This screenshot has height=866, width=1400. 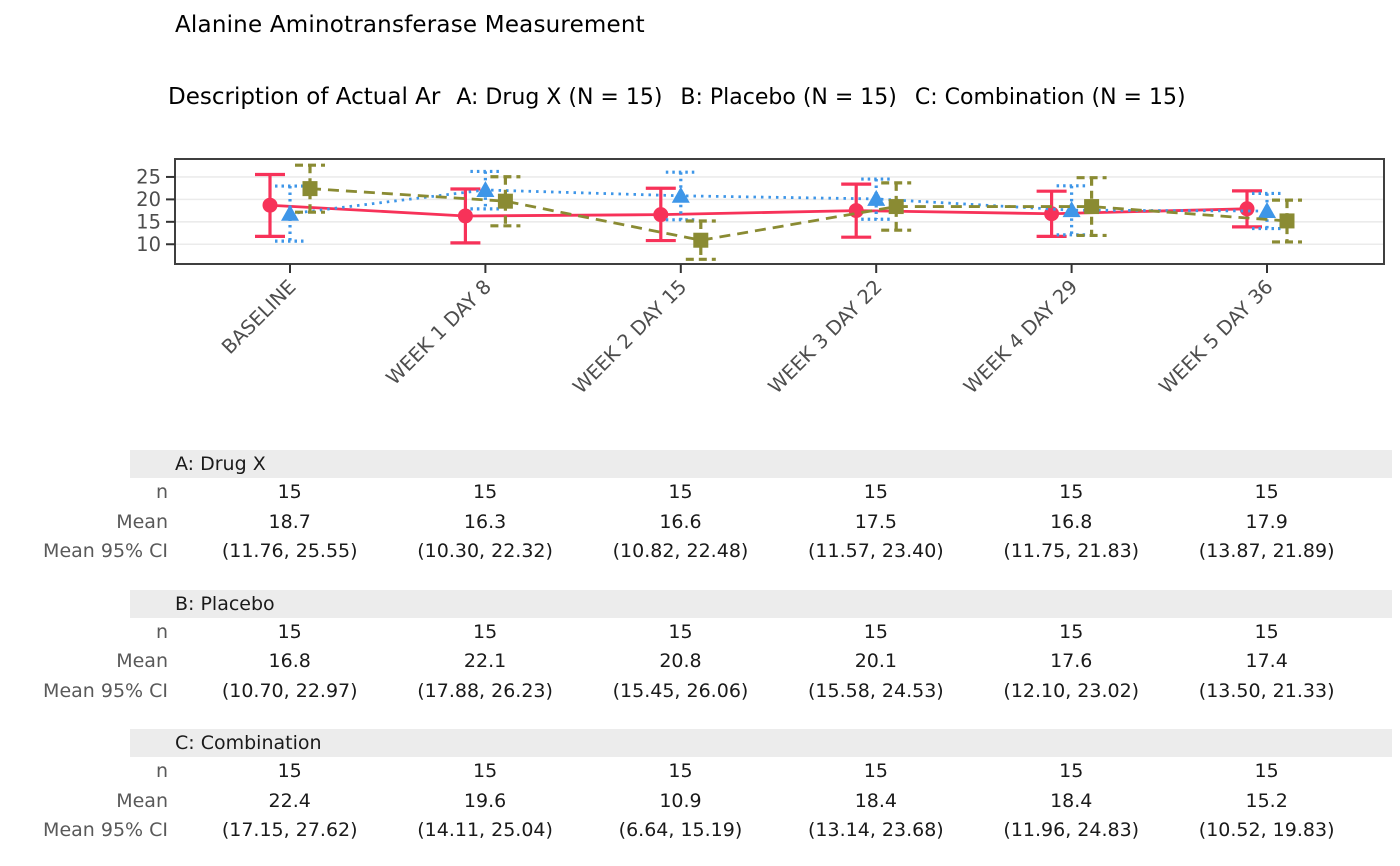 What do you see at coordinates (761, 603) in the screenshot?
I see `table-section-header: B: Placebo` at bounding box center [761, 603].